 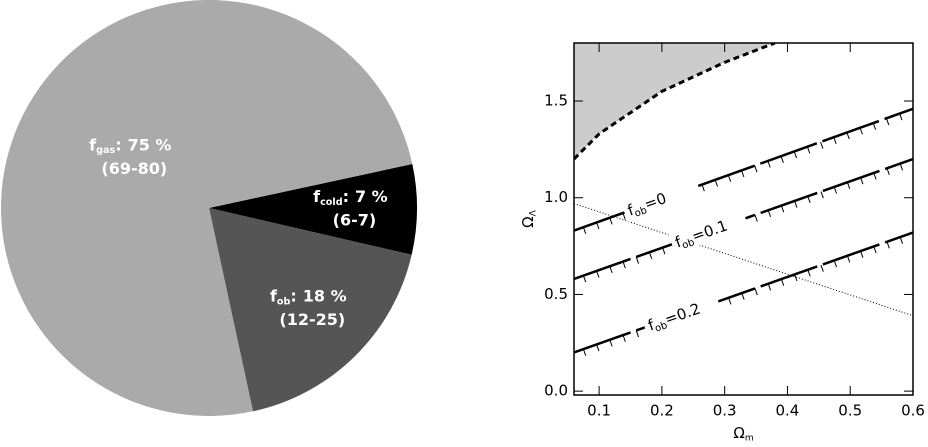 I want to click on text-part: 18 %, so click(x=325, y=295).